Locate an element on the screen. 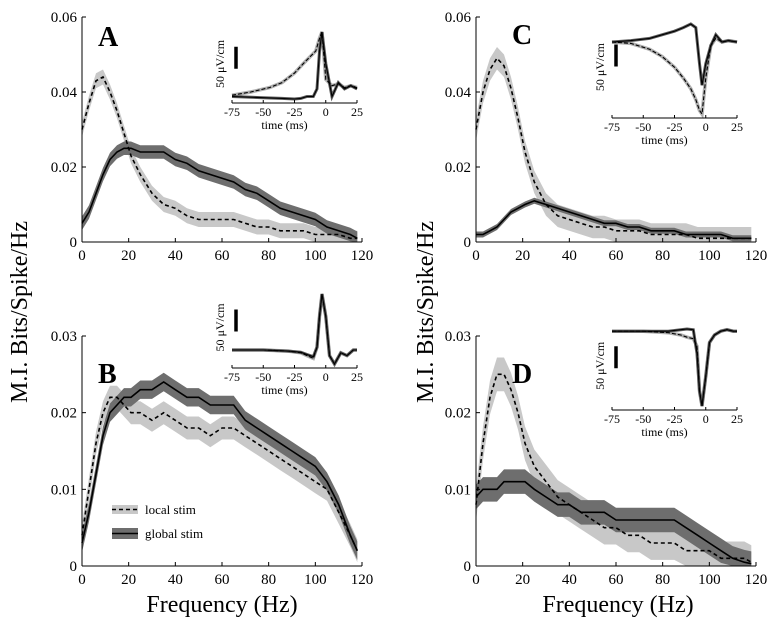 The width and height of the screenshot is (773, 626). y-tick-label-d-3: 0.03 is located at coordinates (458, 337).